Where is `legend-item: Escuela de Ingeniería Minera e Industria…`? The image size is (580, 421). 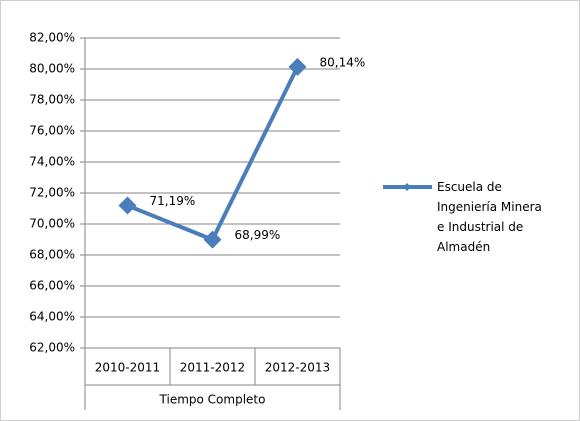 legend-item: Escuela de Ingeniería Minera e Industria… is located at coordinates (489, 217).